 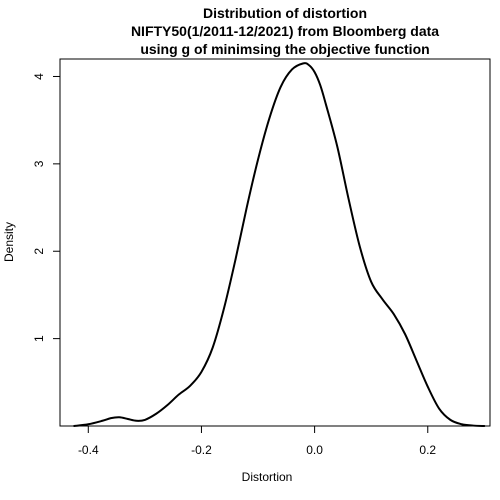 What do you see at coordinates (39, 76) in the screenshot?
I see `y-tick-label: 4` at bounding box center [39, 76].